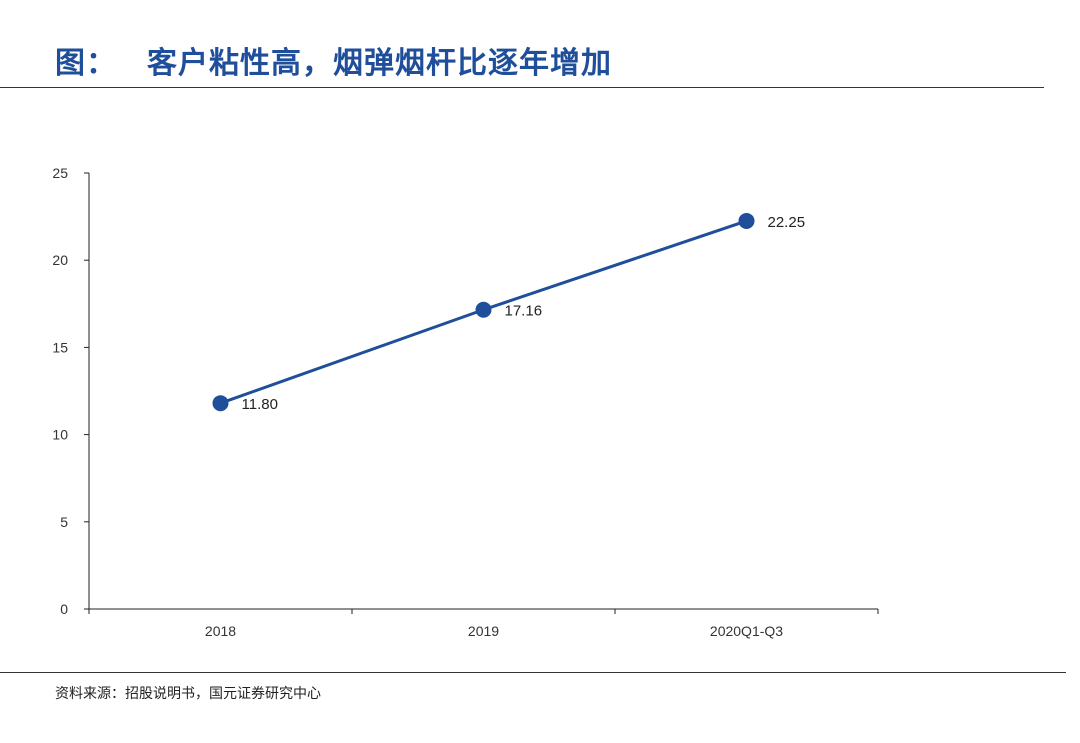  Describe the element at coordinates (483, 631) in the screenshot. I see `x-tick-label: 2019` at that location.